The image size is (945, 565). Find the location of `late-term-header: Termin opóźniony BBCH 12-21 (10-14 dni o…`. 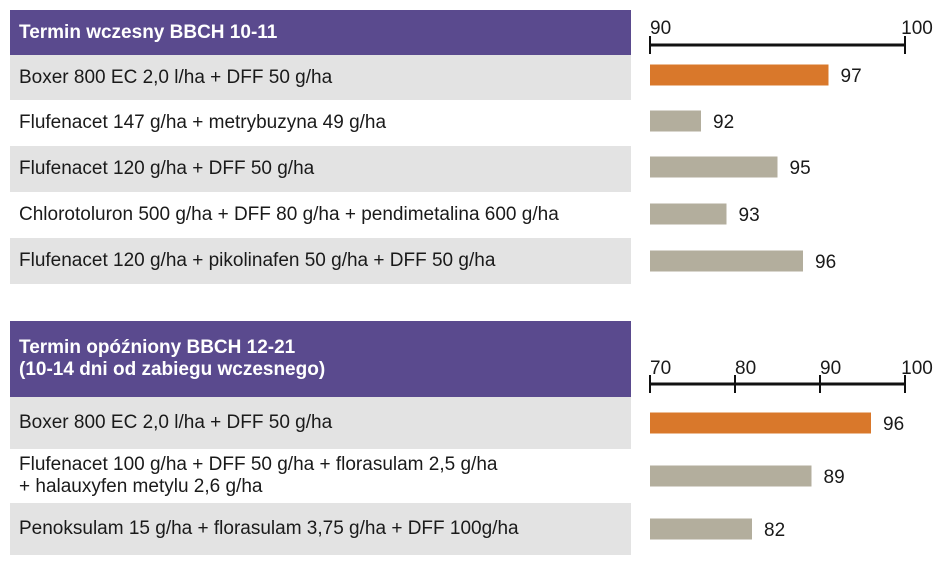

late-term-header: Termin opóźniony BBCH 12-21 (10-14 dni o… is located at coordinates (320, 359).